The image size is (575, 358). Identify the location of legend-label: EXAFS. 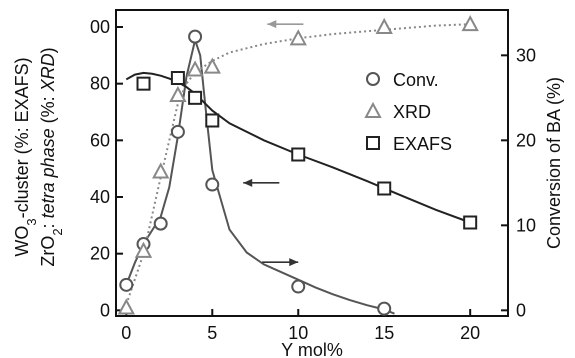
(422, 144).